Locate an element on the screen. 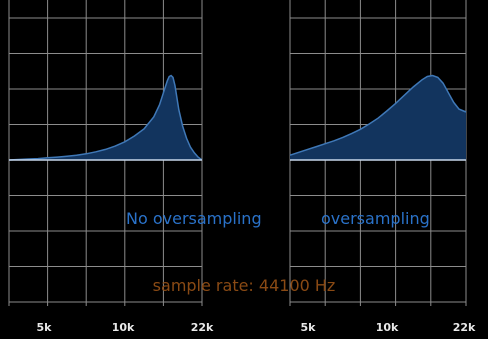  tick-right-22k: 22k is located at coordinates (464, 327).